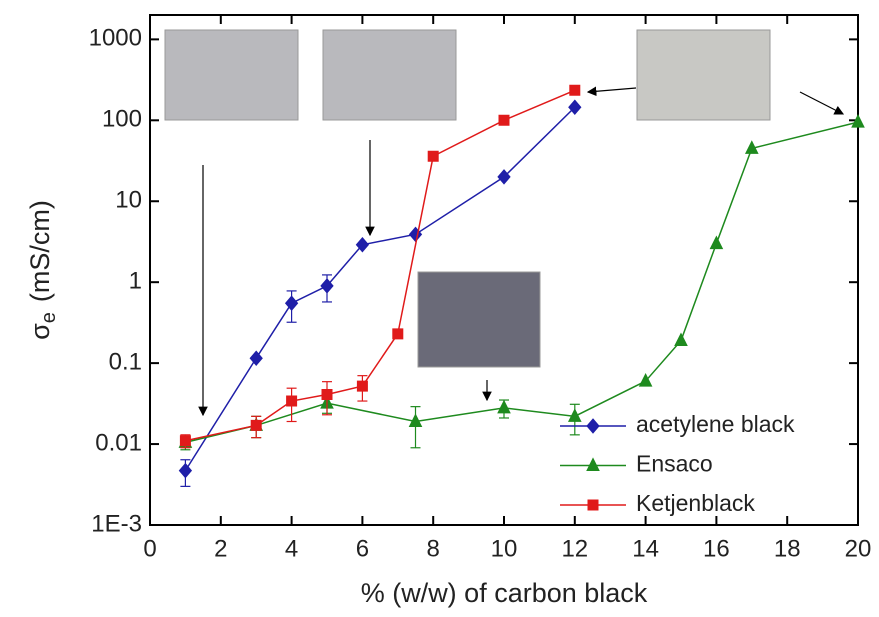  I want to click on x-tick-label: 20, so click(858, 548).